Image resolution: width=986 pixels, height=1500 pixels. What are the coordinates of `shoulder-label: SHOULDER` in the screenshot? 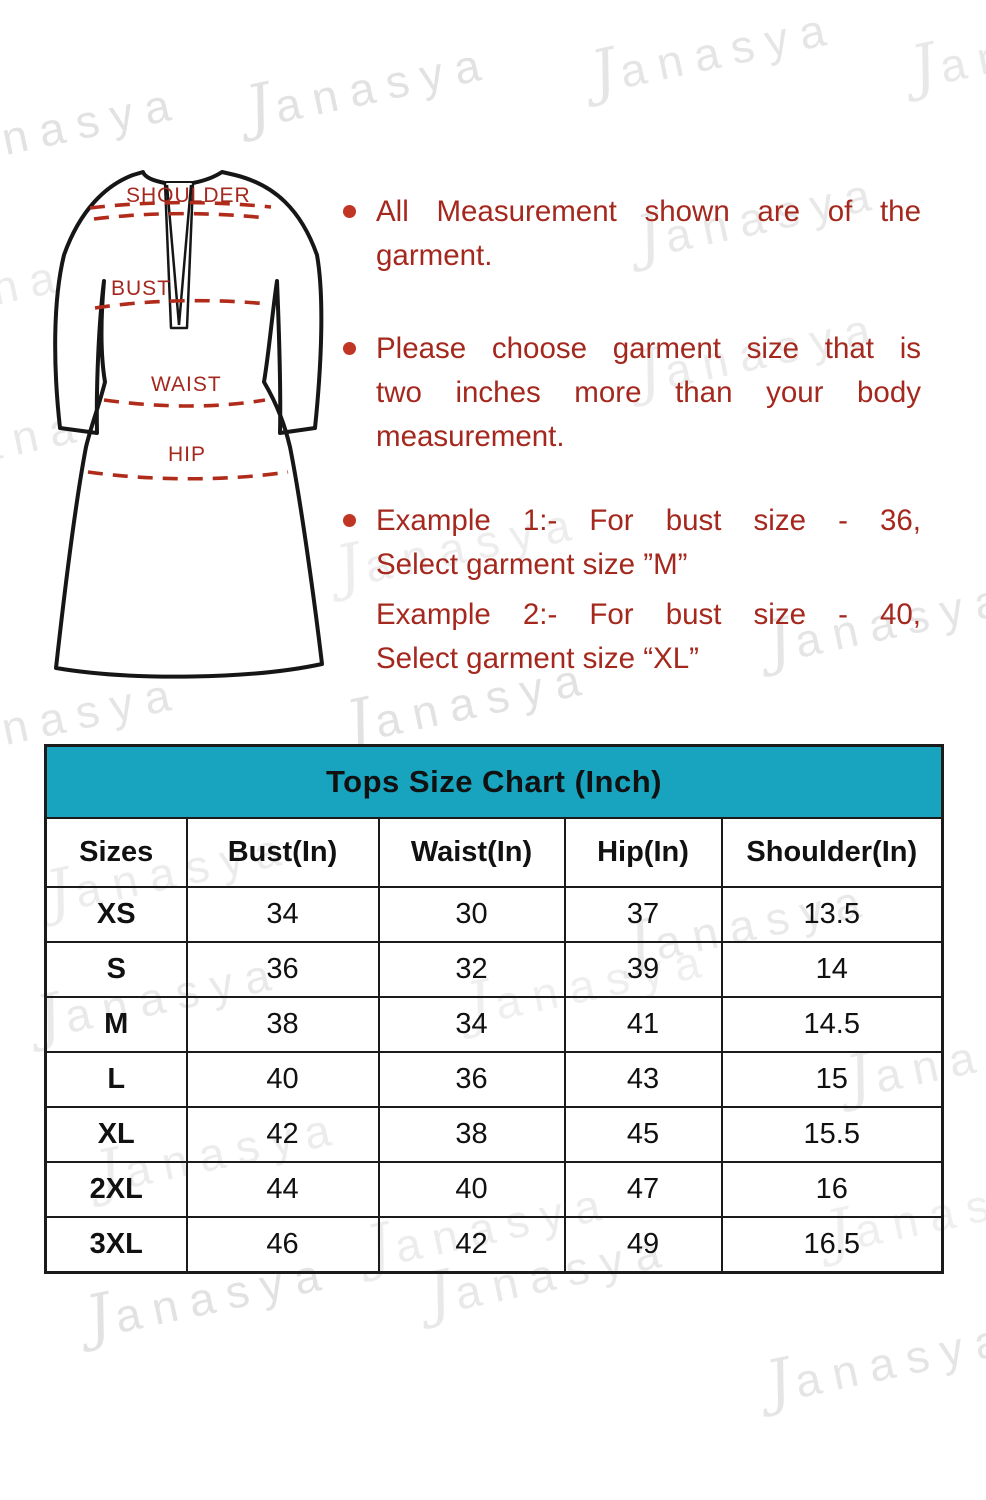 It's located at (188, 195).